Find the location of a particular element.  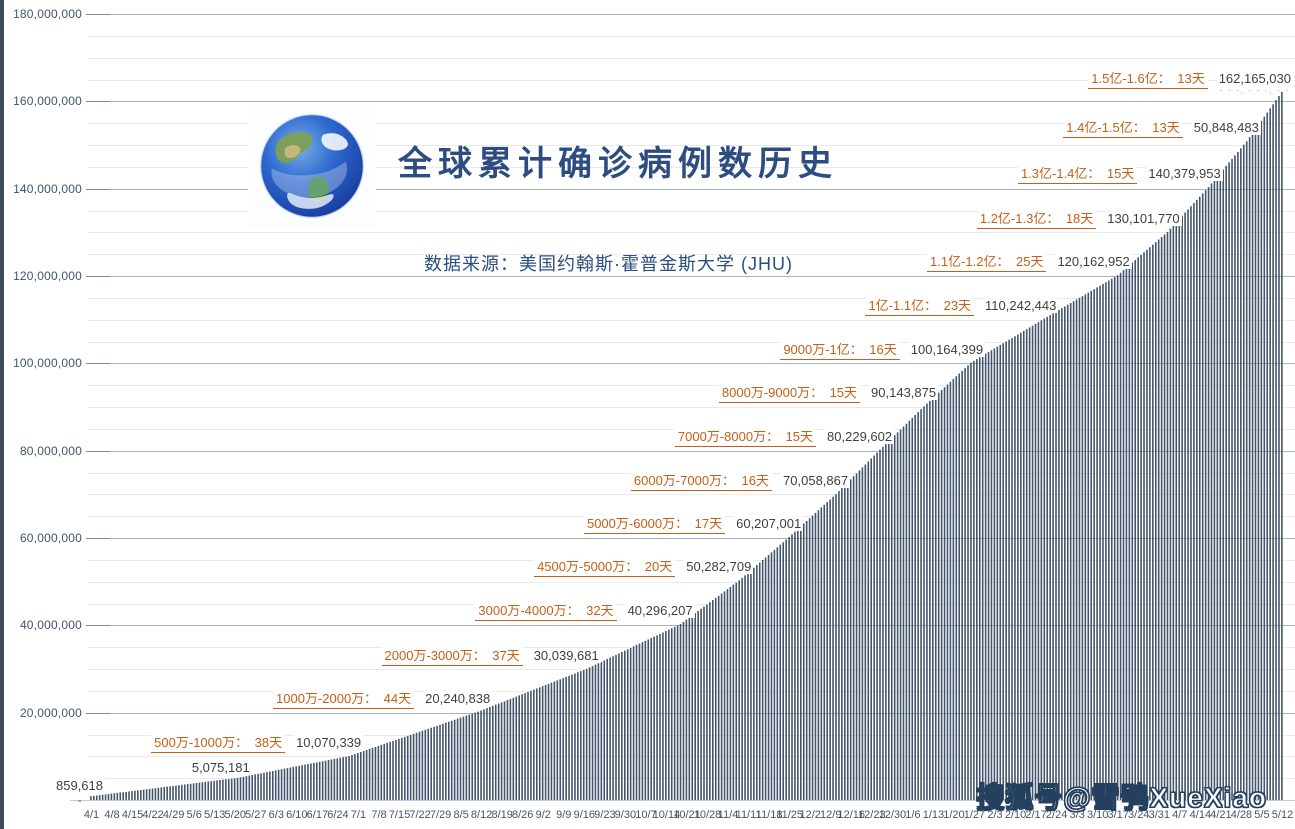

x-axis-label: 9/2 is located at coordinates (543, 815).